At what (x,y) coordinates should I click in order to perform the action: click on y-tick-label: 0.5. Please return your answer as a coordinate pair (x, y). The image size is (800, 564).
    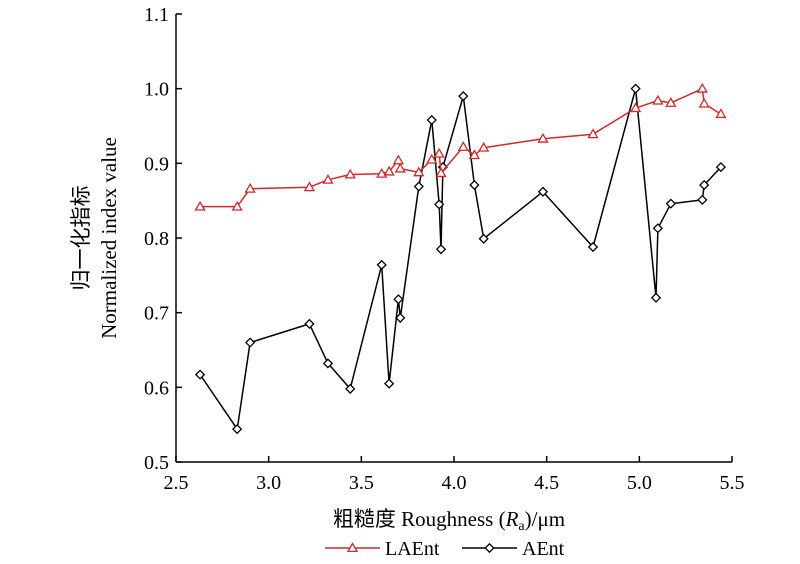
    Looking at the image, I should click on (156, 463).